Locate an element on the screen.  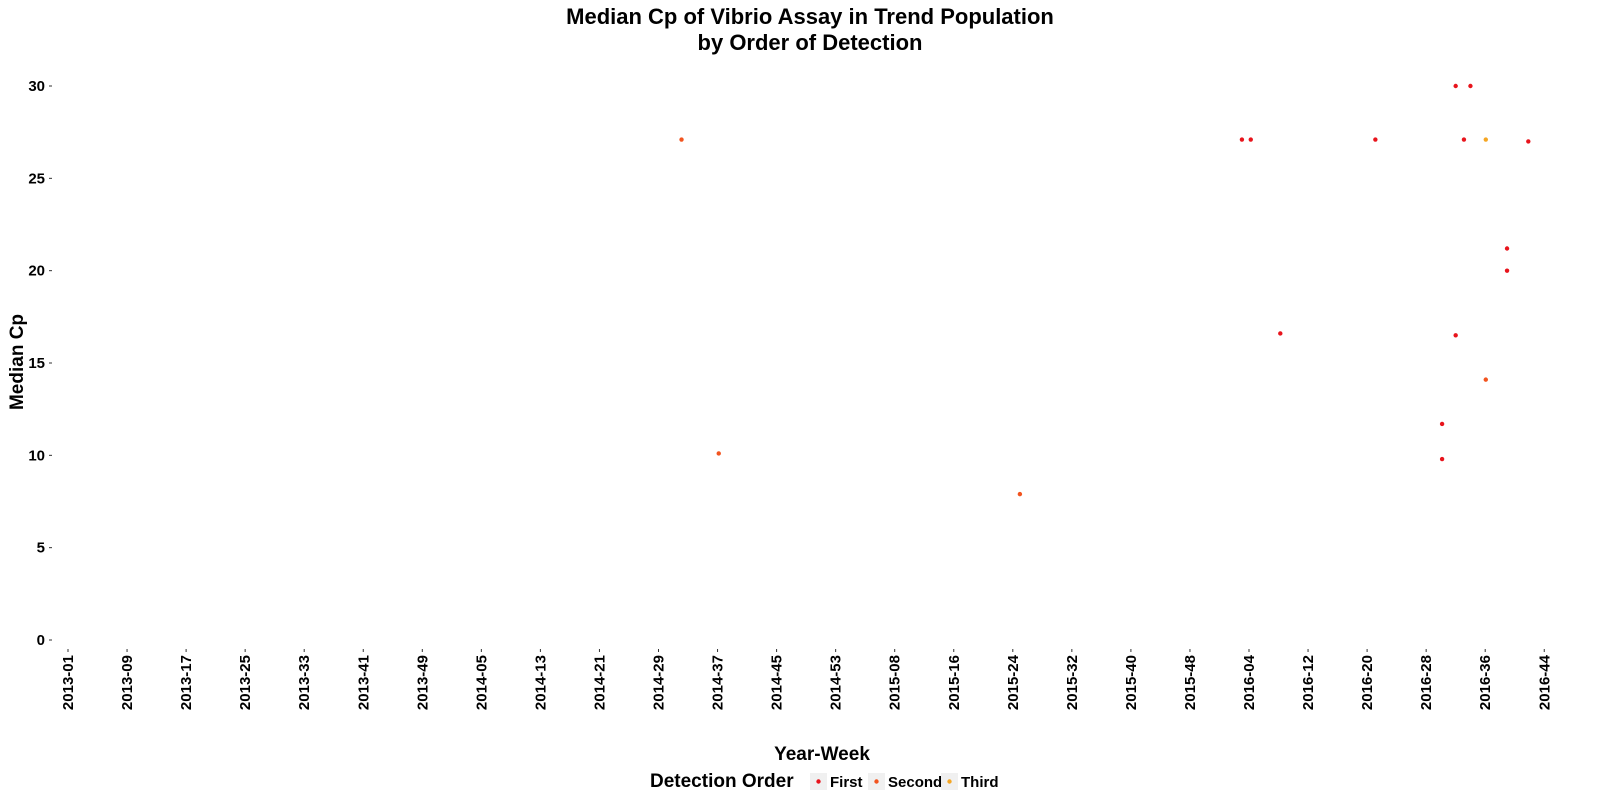
legend-label-third: Third is located at coordinates (980, 782).